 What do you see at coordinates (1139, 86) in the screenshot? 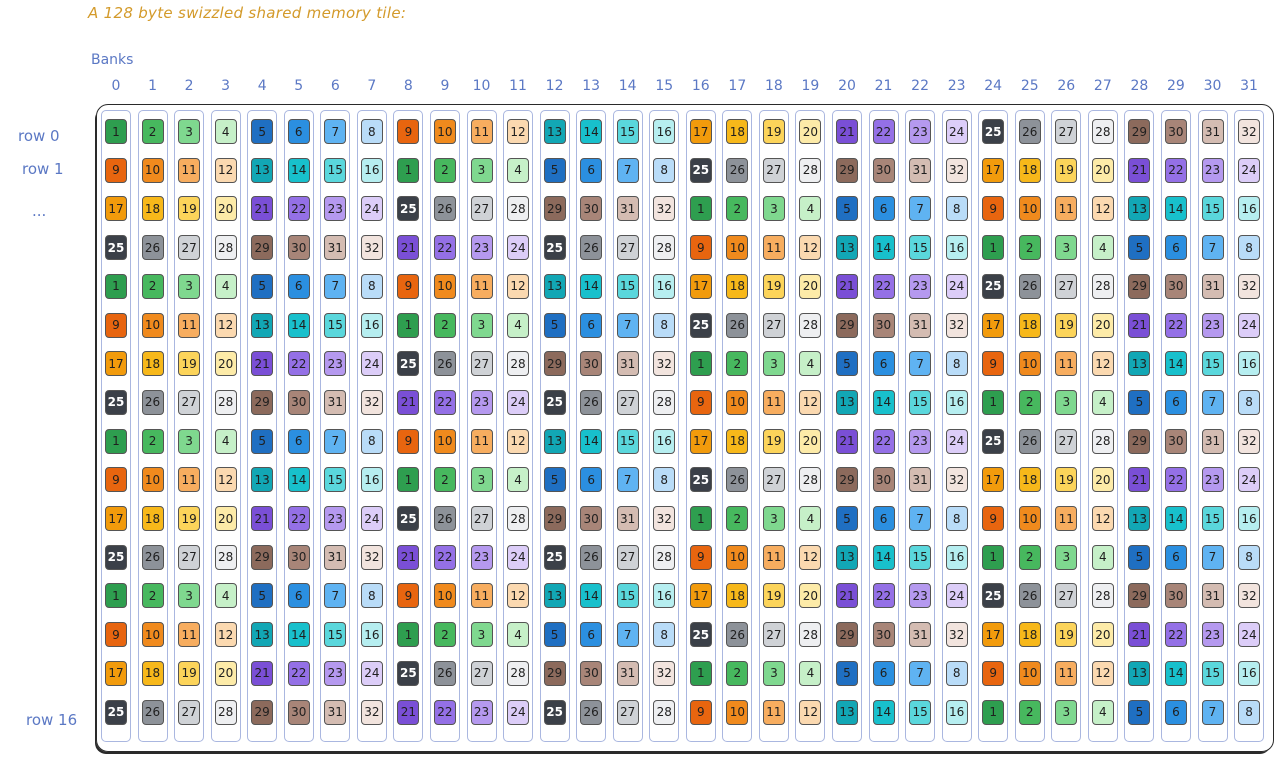
I see `bank-number-28: 28` at bounding box center [1139, 86].